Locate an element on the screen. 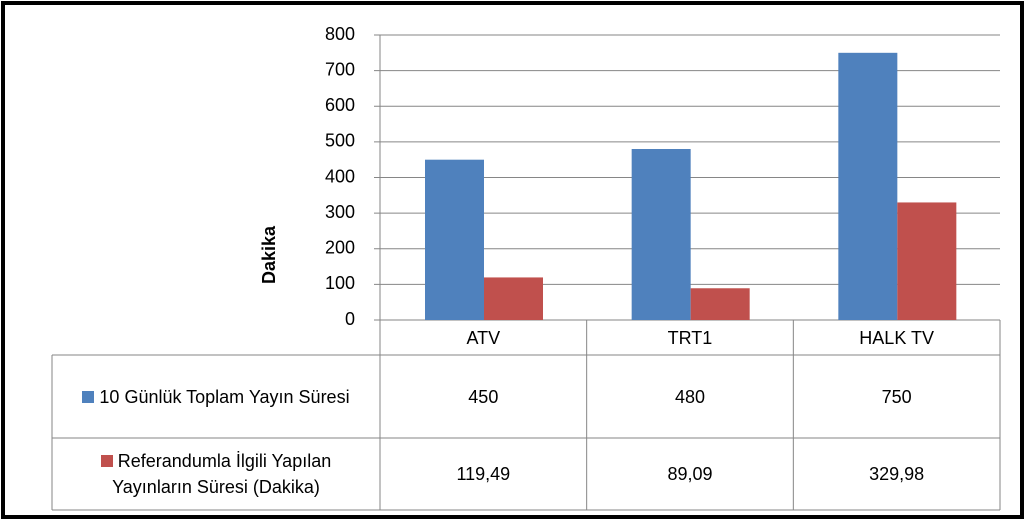  y-axis-label: Dakika is located at coordinates (269, 254).